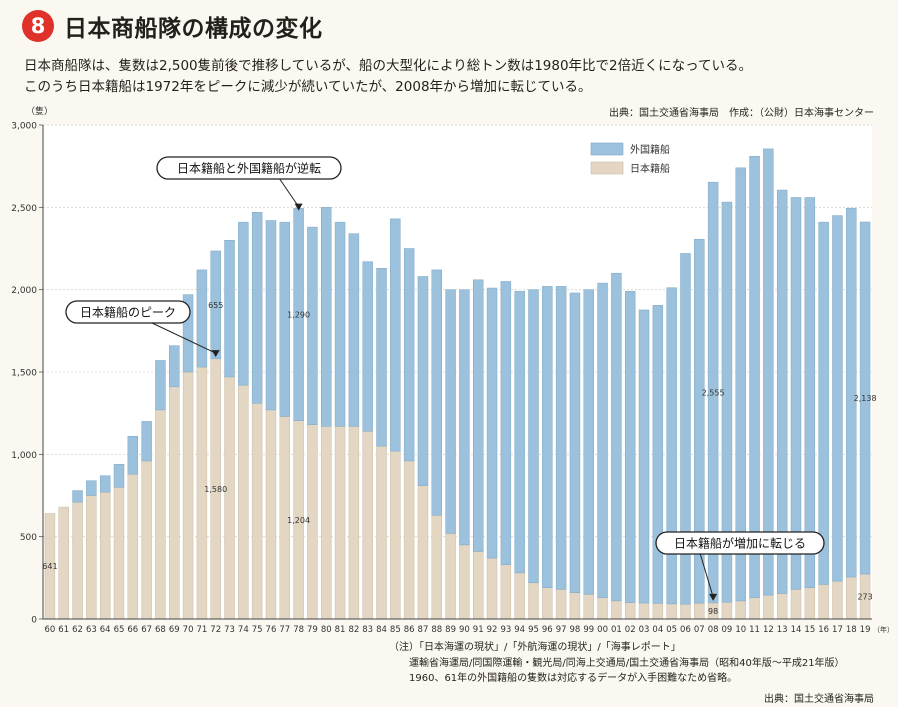 The width and height of the screenshot is (898, 707). I want to click on x-tick-label: 86, so click(409, 630).